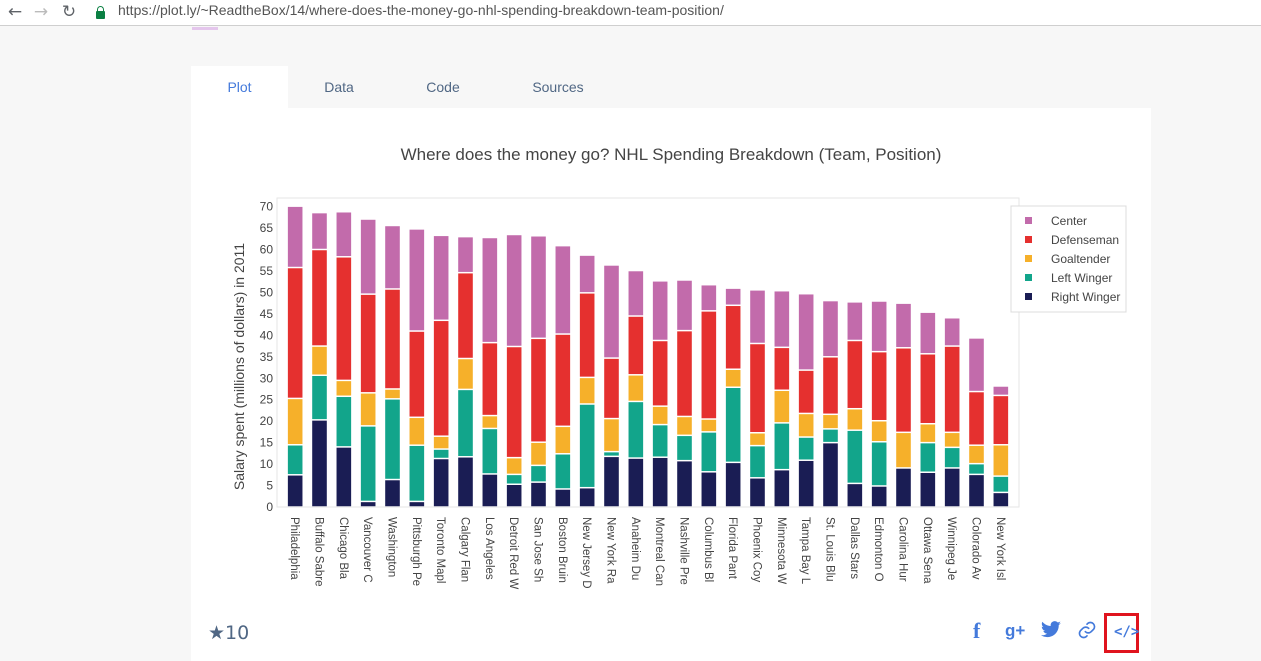 This screenshot has height=661, width=1261. I want to click on y-tick-label: 0, so click(269, 507).